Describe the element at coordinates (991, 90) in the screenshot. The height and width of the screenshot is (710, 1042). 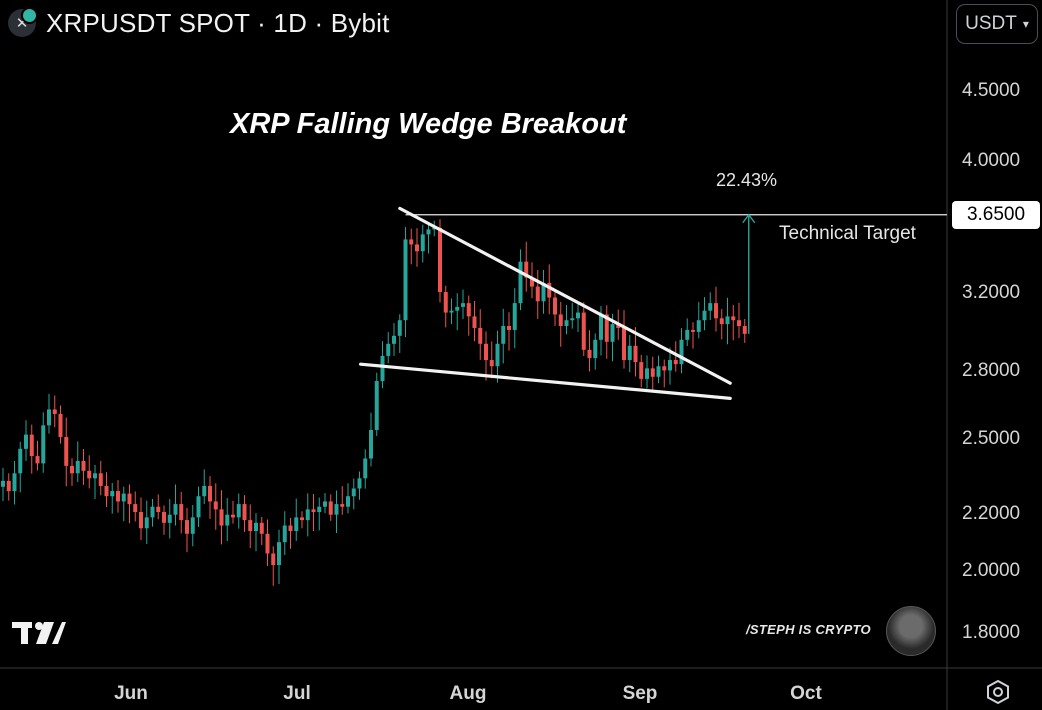
I see `y-tick-label: 4.5000` at that location.